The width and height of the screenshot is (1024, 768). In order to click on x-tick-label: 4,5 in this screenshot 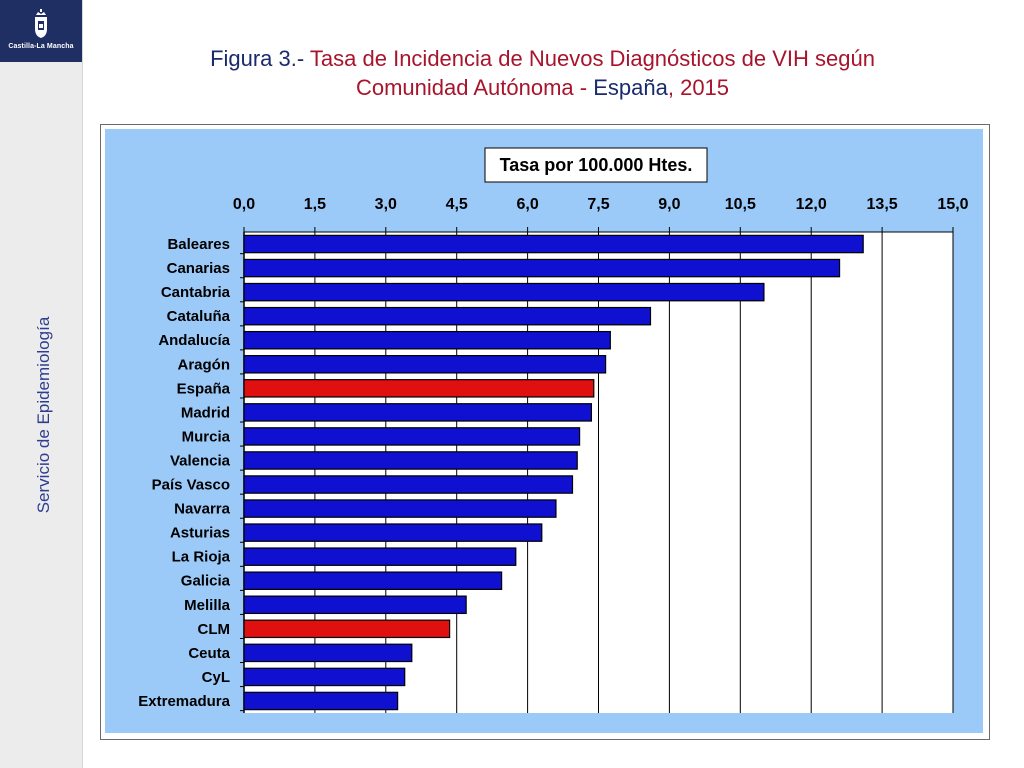, I will do `click(457, 204)`.